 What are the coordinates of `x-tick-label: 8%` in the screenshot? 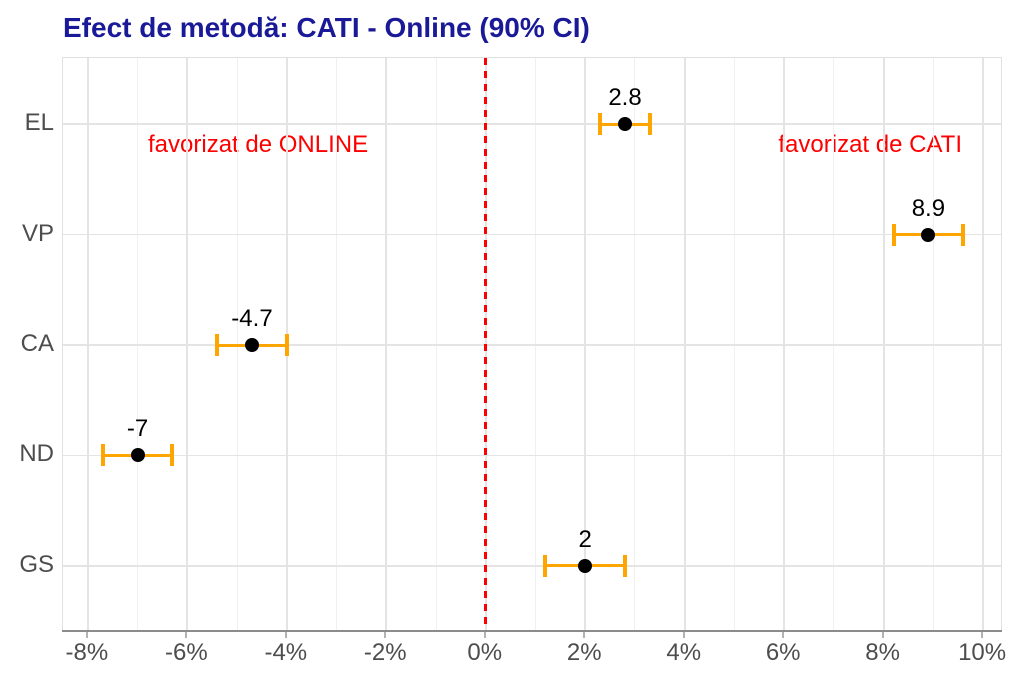 It's located at (882, 652).